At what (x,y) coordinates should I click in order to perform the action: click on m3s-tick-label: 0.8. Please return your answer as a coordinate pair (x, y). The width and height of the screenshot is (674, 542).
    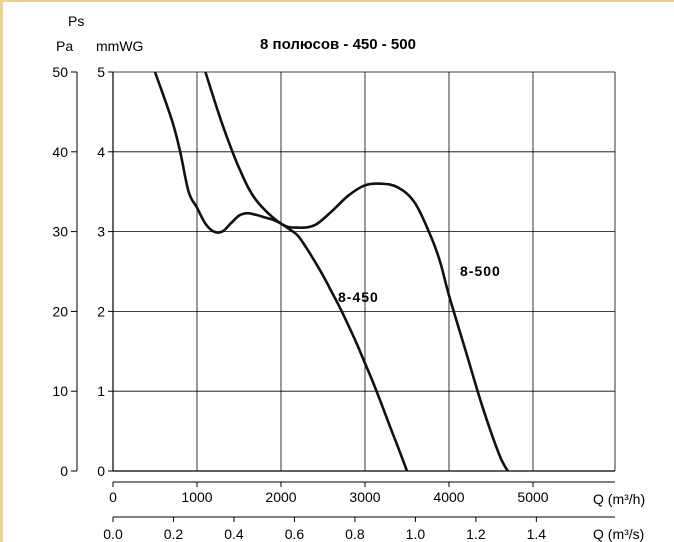
    Looking at the image, I should click on (355, 534).